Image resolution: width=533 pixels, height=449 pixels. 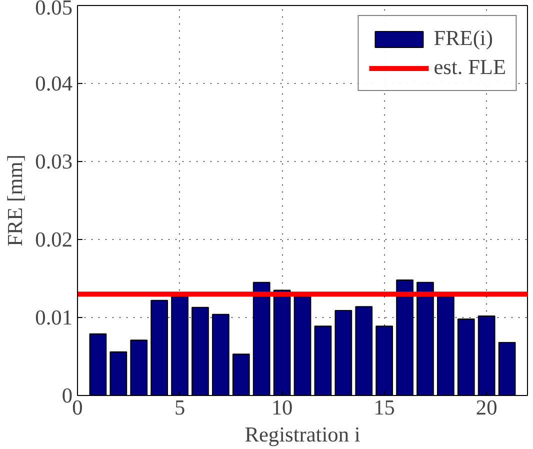 What do you see at coordinates (463, 38) in the screenshot?
I see `legend-label: FRE(i)` at bounding box center [463, 38].